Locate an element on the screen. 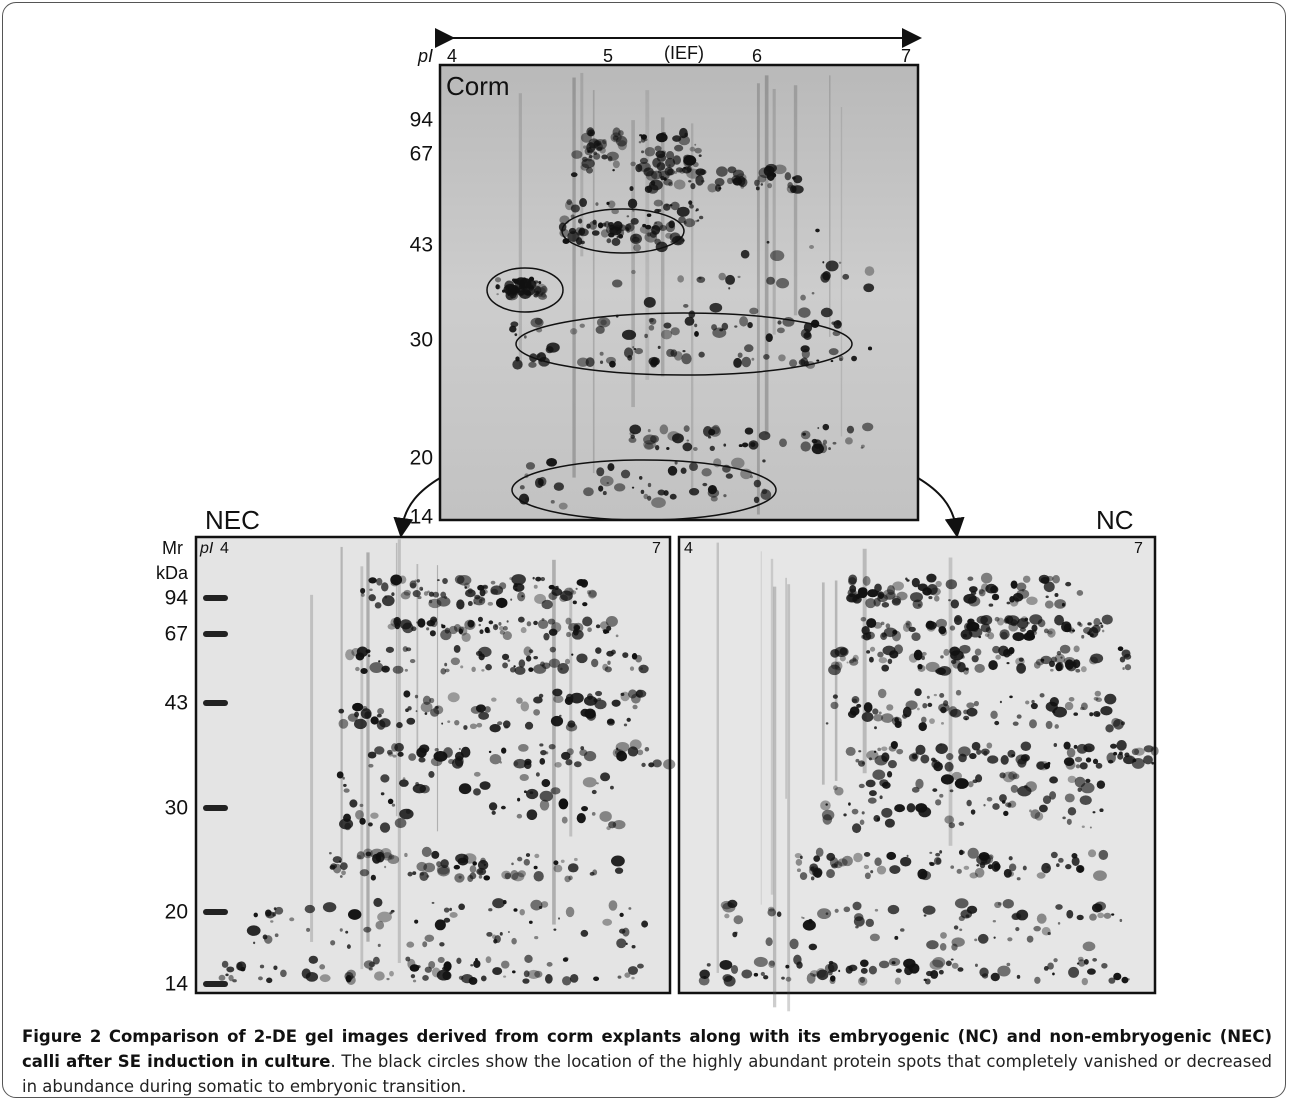 The width and height of the screenshot is (1290, 1102). caption-label: Figure 2 is located at coordinates (62, 1036).